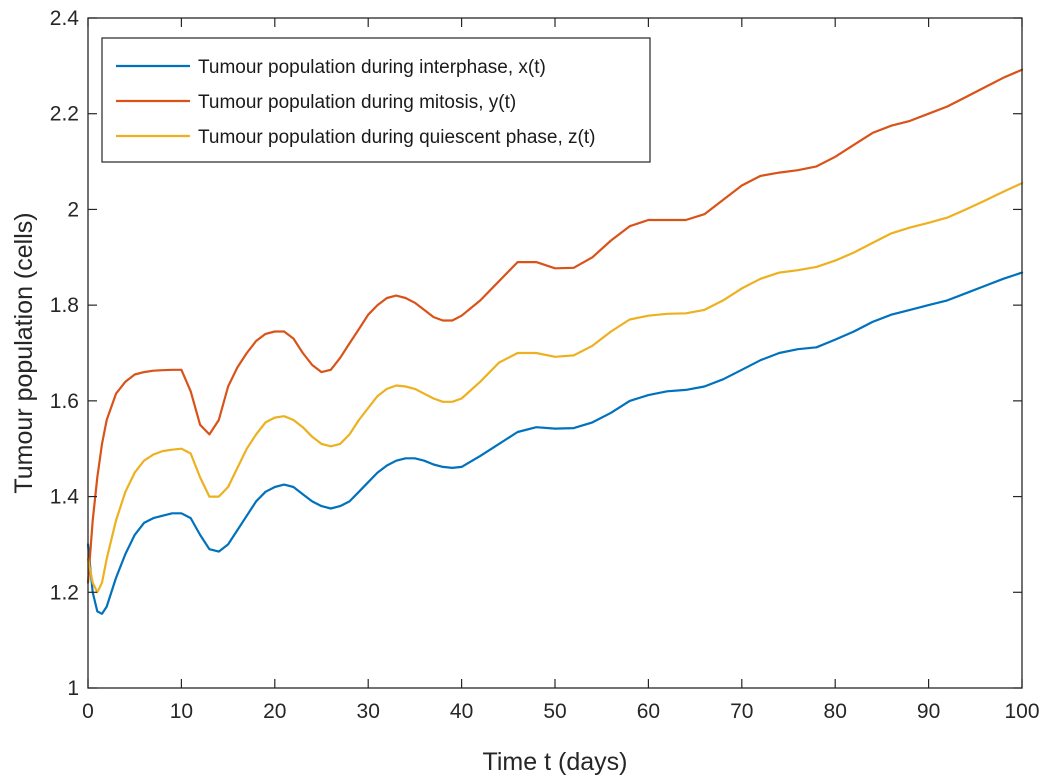 The width and height of the screenshot is (1047, 780). I want to click on x-tick-label: 50, so click(554, 711).